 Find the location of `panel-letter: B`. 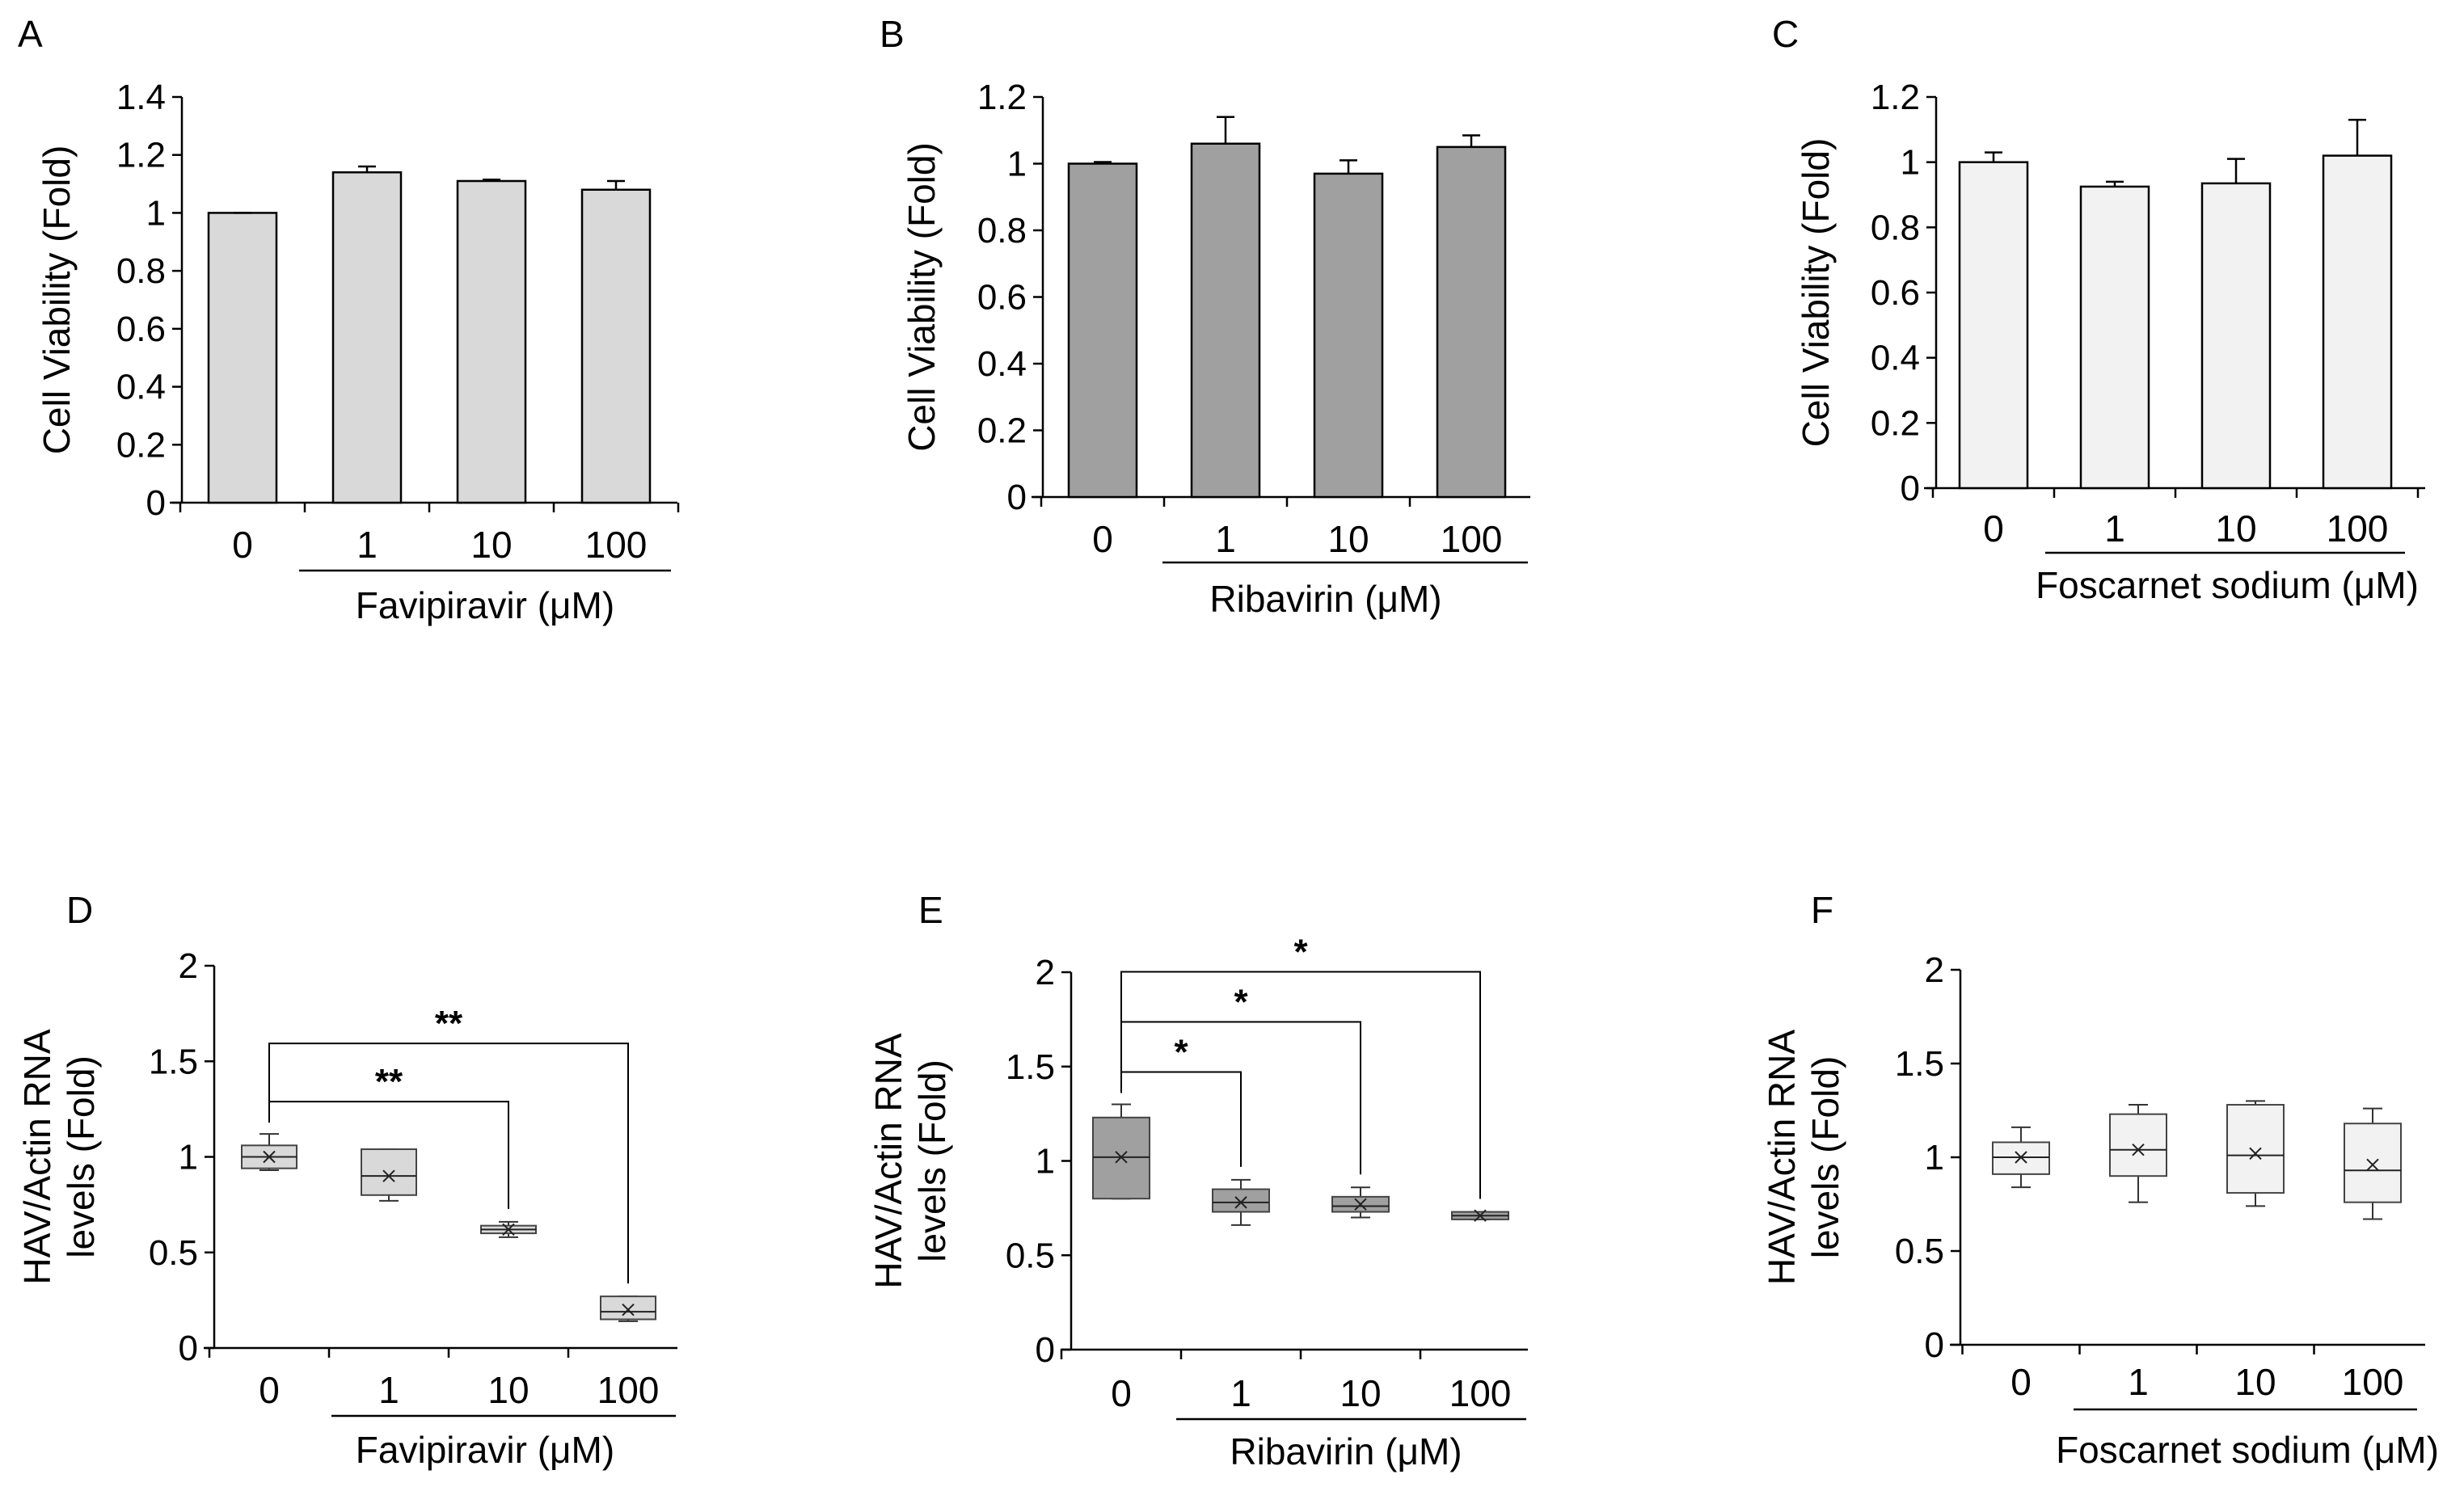

panel-letter: B is located at coordinates (893, 34).